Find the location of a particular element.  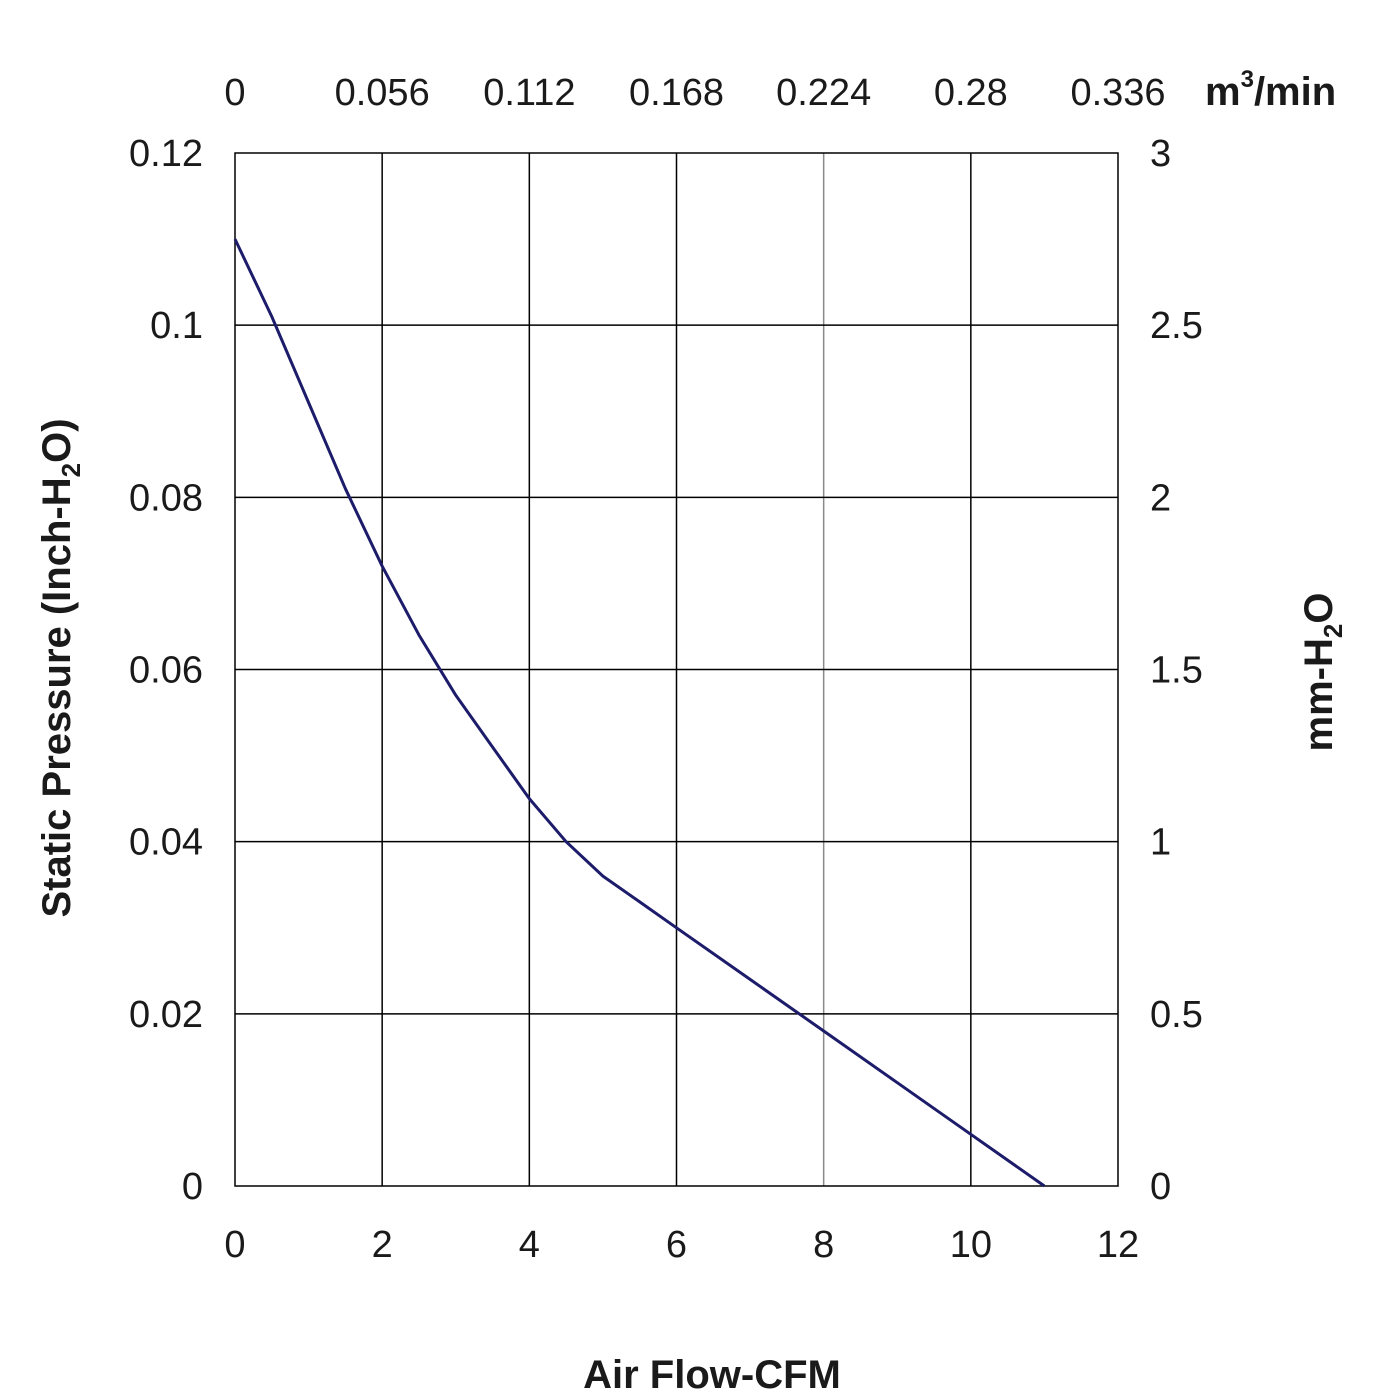

x2-tick-label: 0.168 is located at coordinates (676, 93).